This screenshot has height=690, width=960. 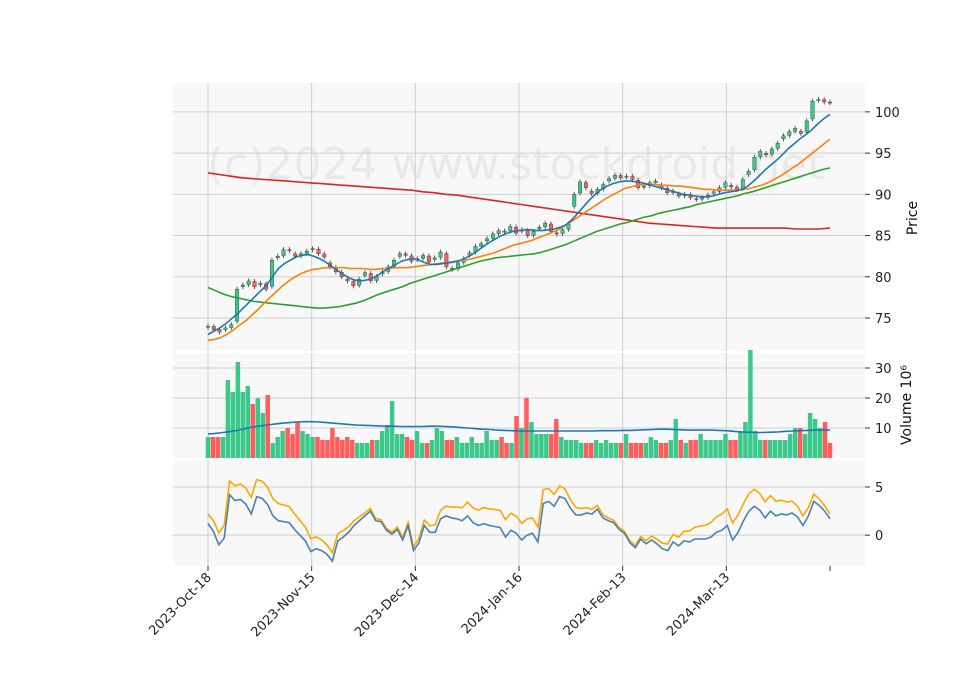 I want to click on volume-bars, so click(x=519, y=404).